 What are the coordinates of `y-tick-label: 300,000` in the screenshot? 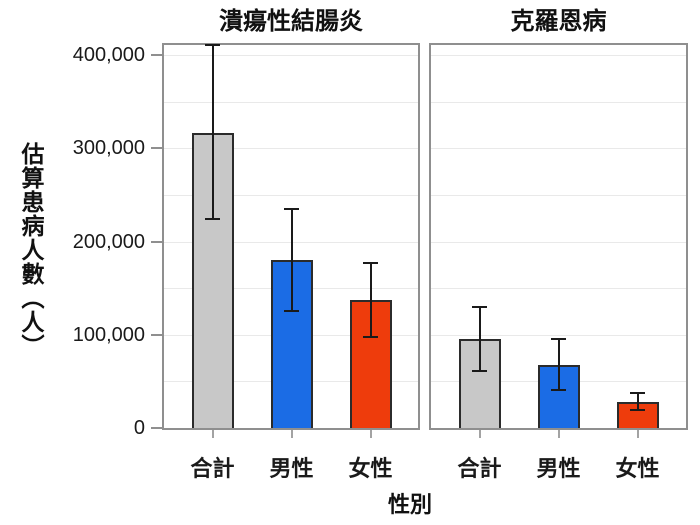 It's located at (108, 148).